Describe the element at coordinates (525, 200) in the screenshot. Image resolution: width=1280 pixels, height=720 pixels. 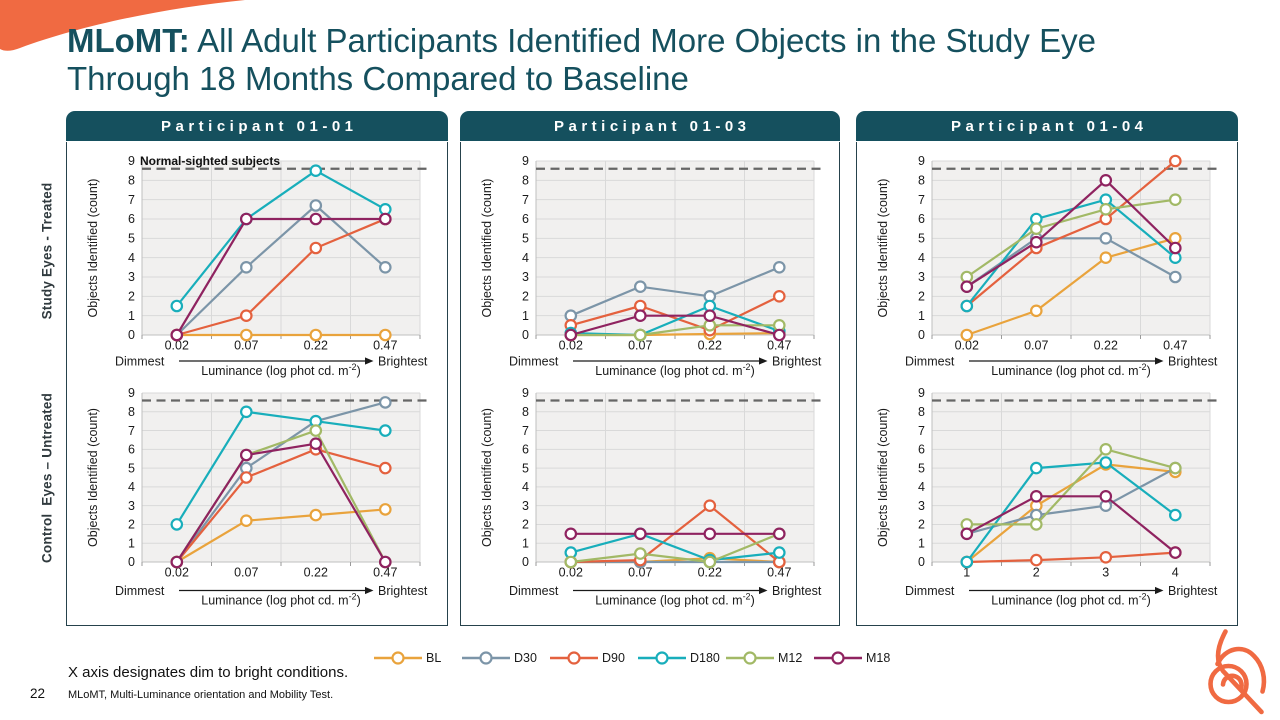
I see `svg-text: 7` at that location.